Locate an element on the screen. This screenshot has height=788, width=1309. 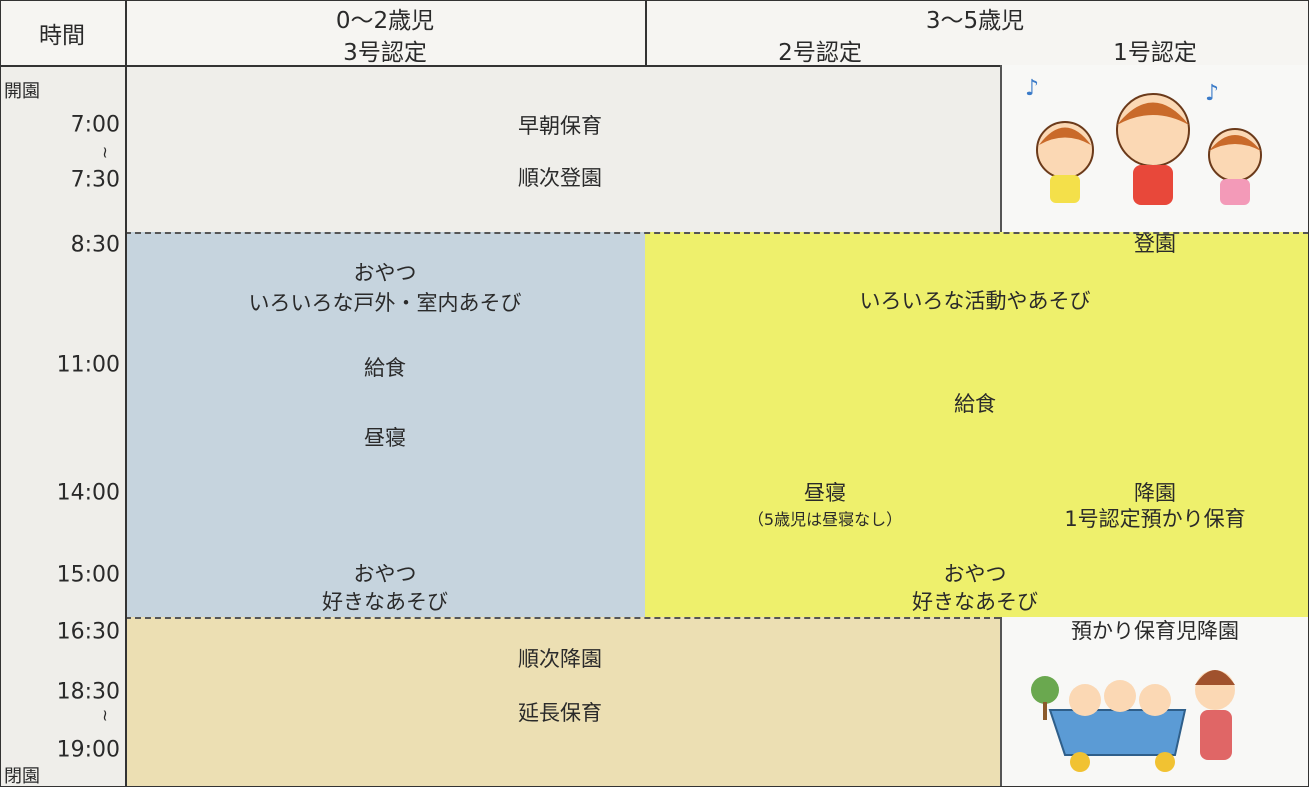
header-time: 時間 is located at coordinates (62, 36).